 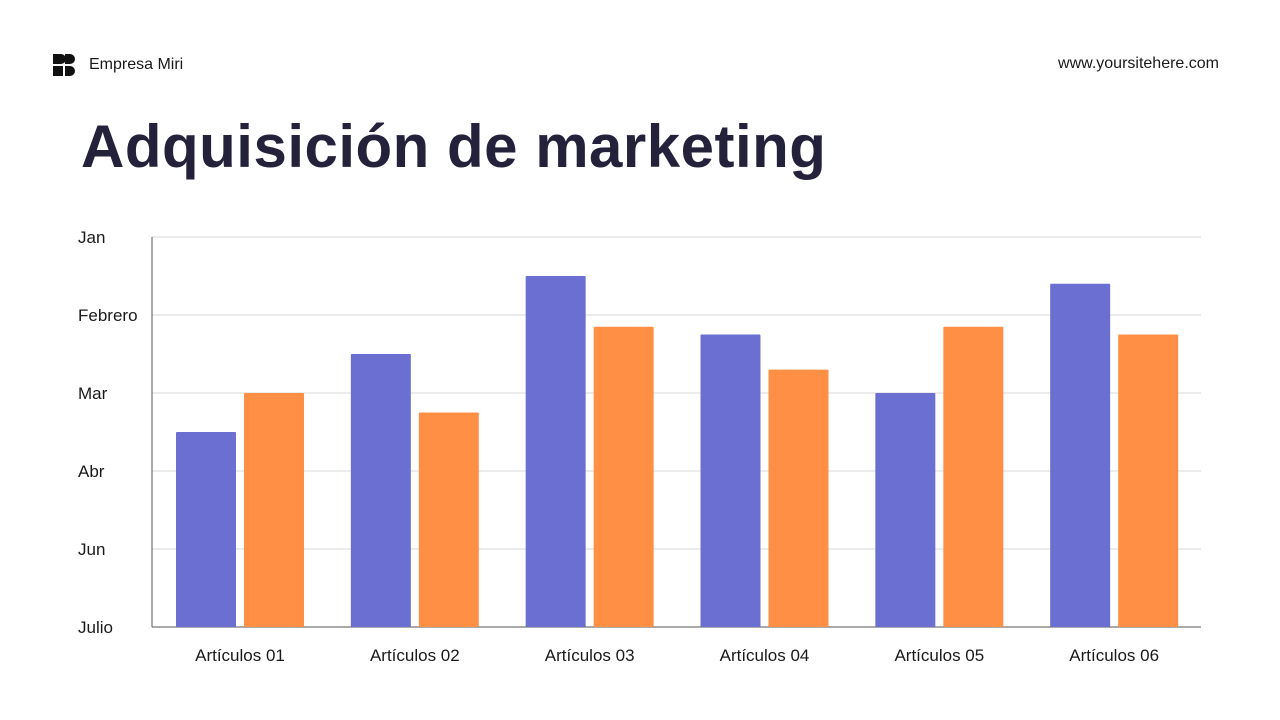 What do you see at coordinates (91, 237) in the screenshot?
I see `y-tick-label: Jan` at bounding box center [91, 237].